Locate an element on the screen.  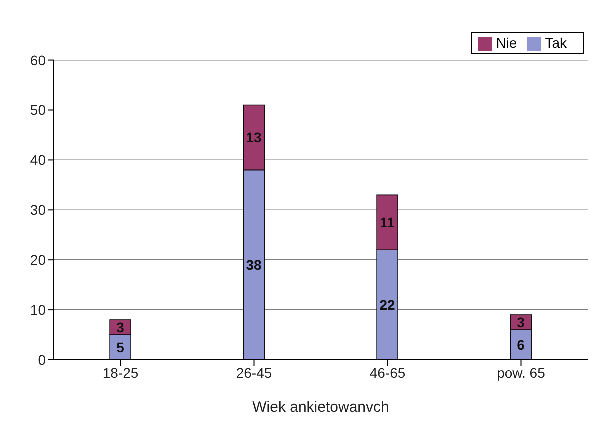
y-tick-label: 20 is located at coordinates (38, 260).